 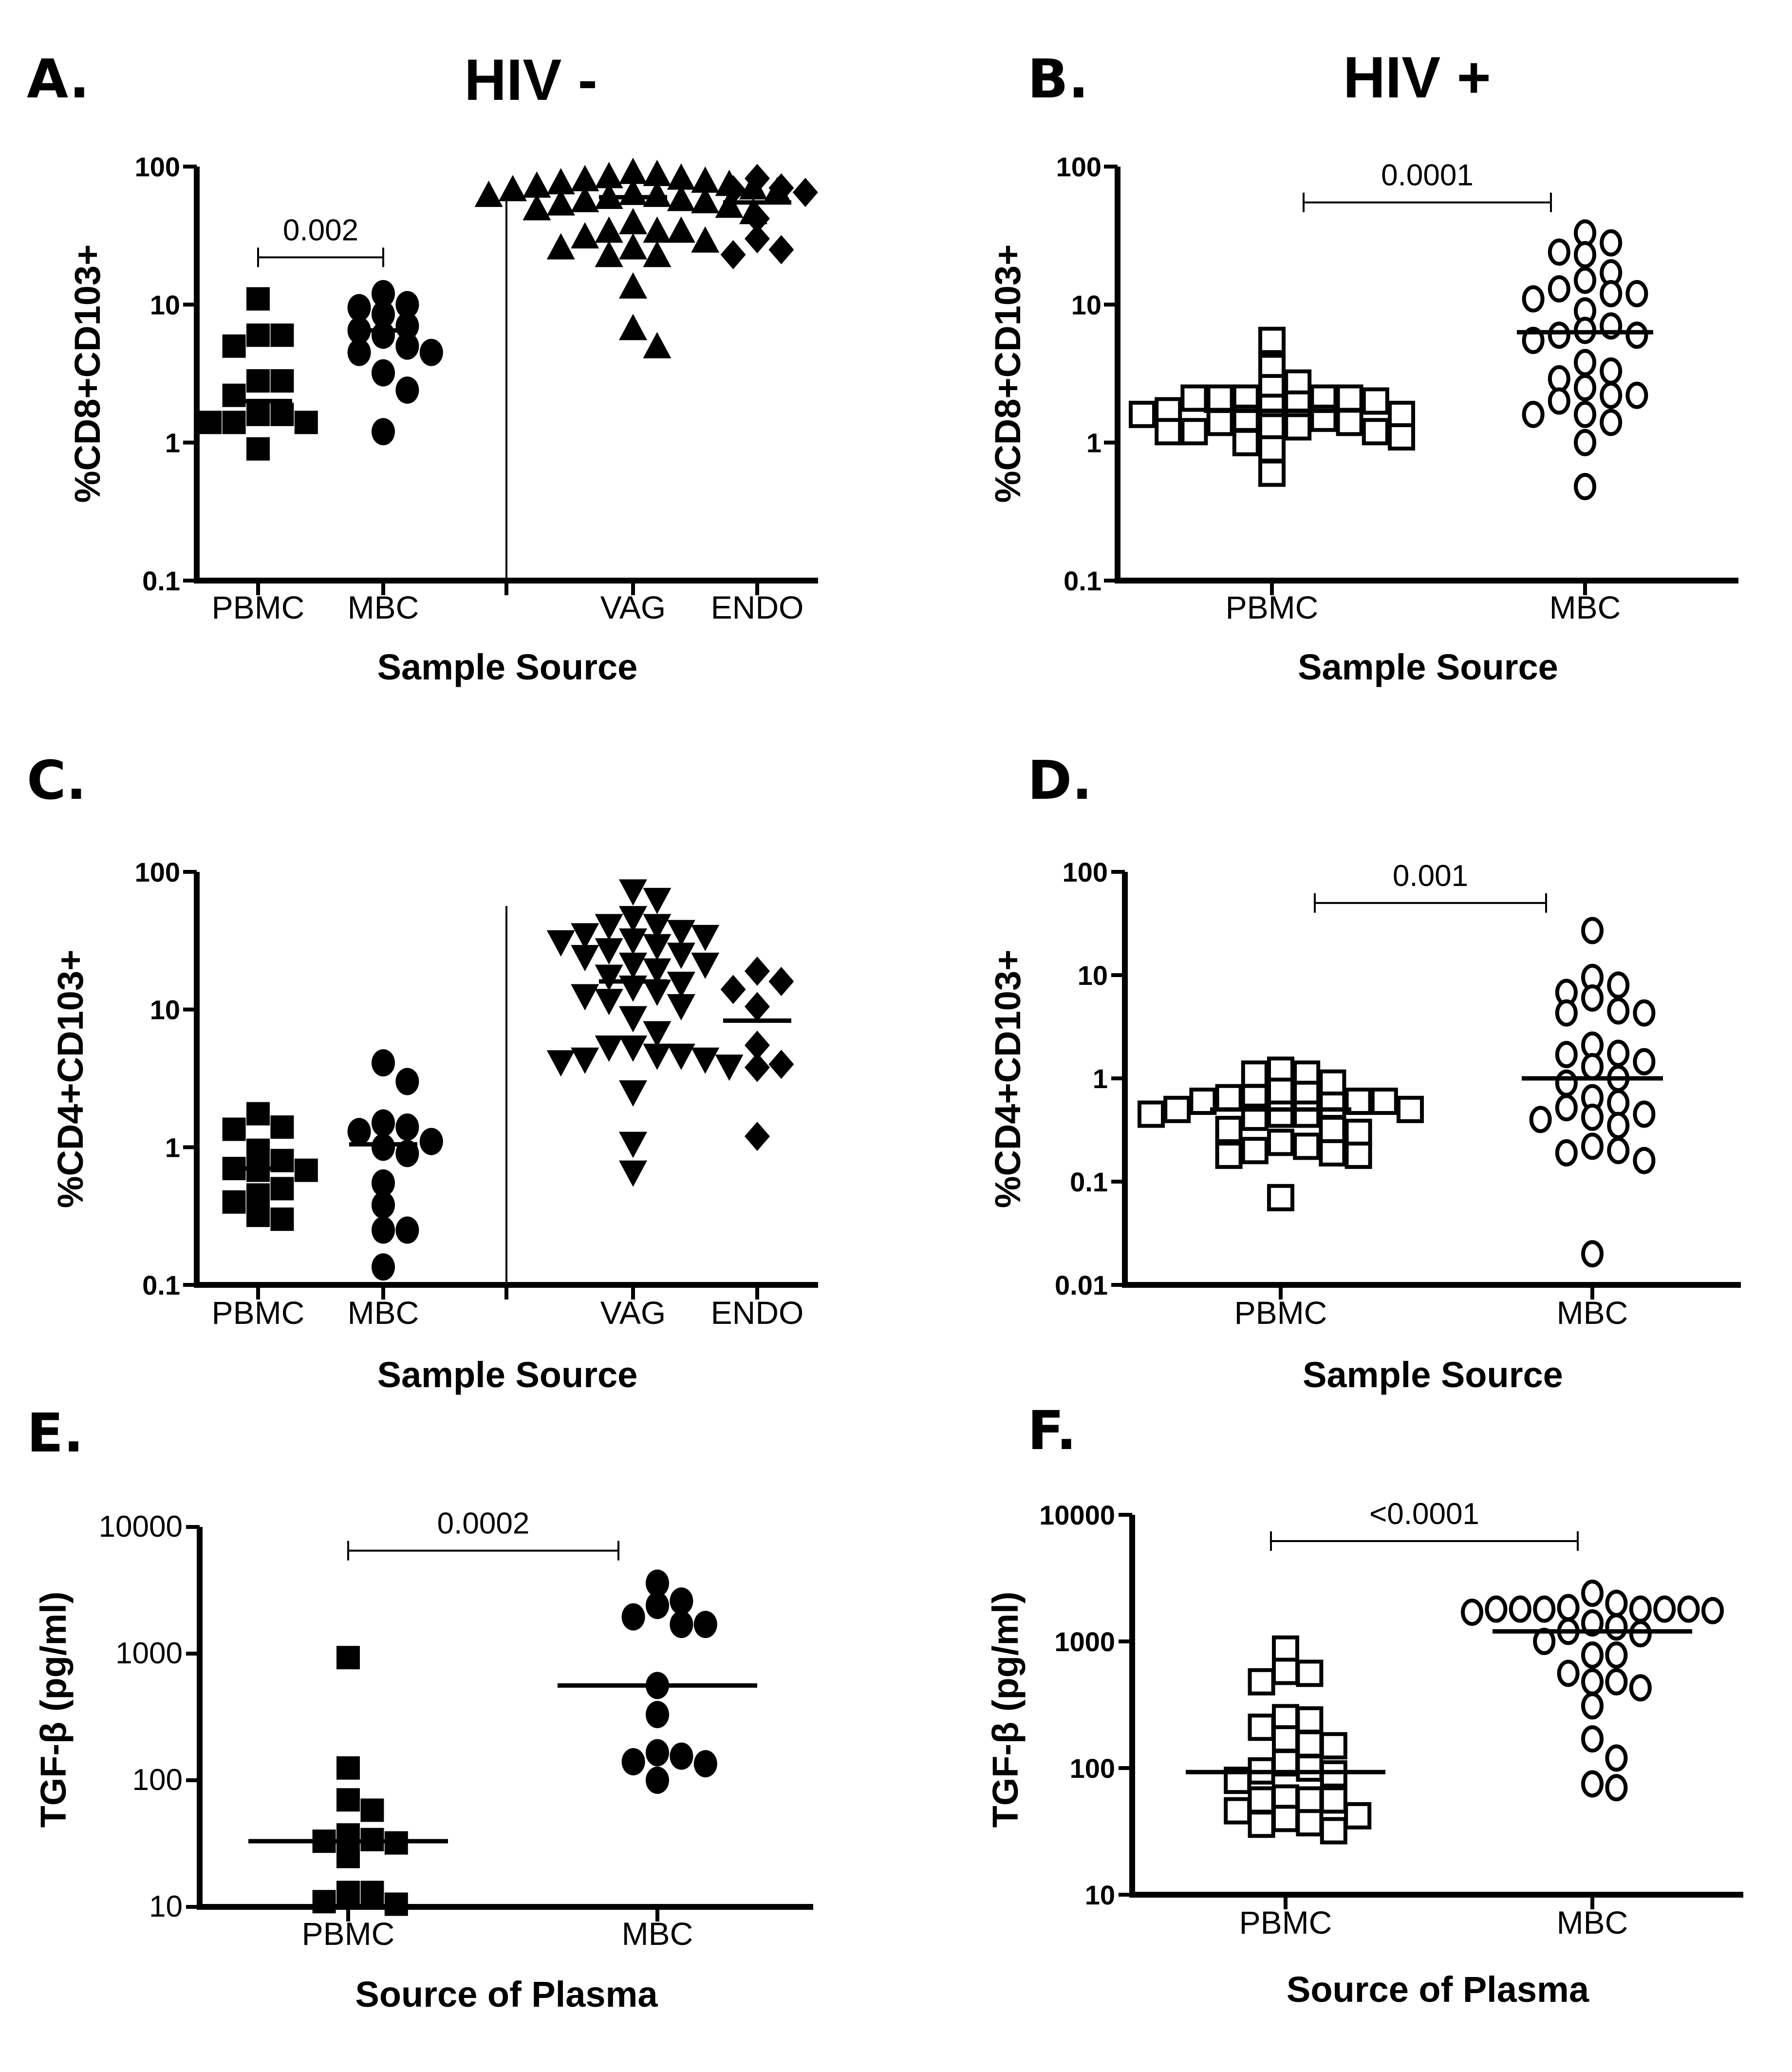 What do you see at coordinates (530, 80) in the screenshot?
I see `group-title-hiv-negative: HIV -` at bounding box center [530, 80].